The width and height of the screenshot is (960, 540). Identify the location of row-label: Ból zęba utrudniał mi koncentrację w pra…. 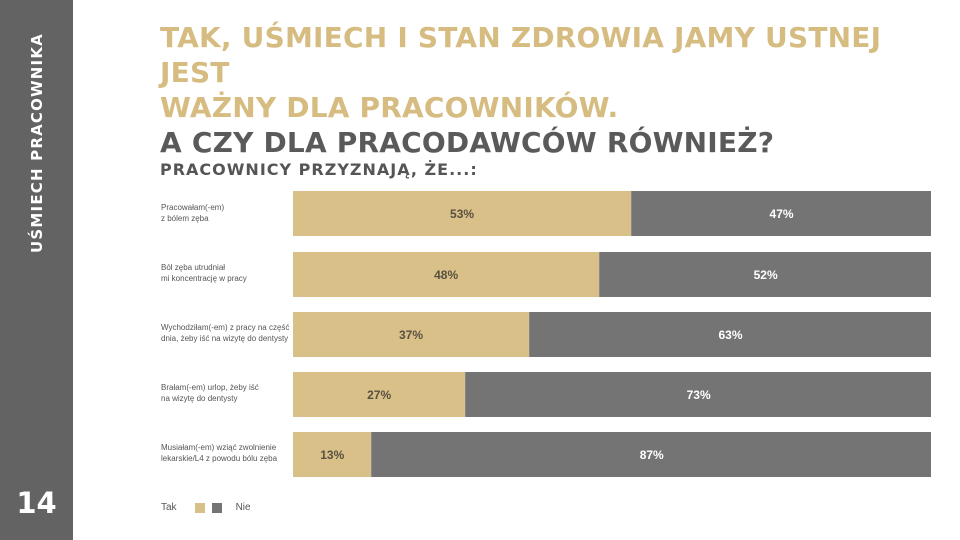
(204, 273).